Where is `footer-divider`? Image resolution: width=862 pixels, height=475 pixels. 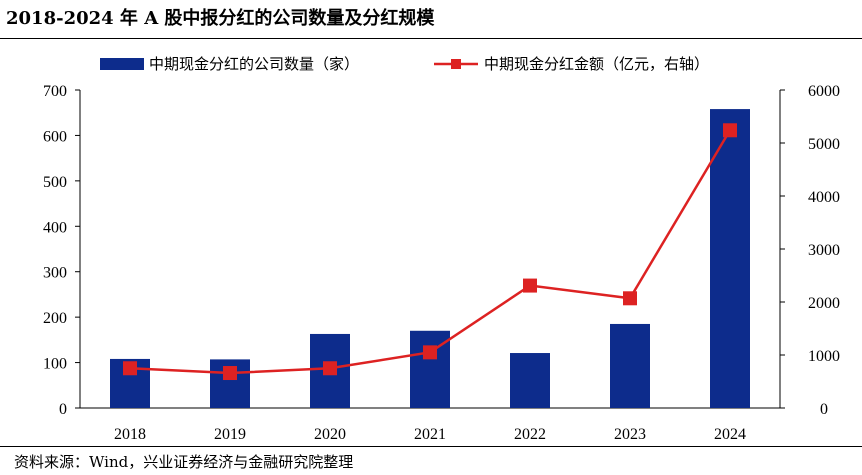
footer-divider is located at coordinates (431, 446).